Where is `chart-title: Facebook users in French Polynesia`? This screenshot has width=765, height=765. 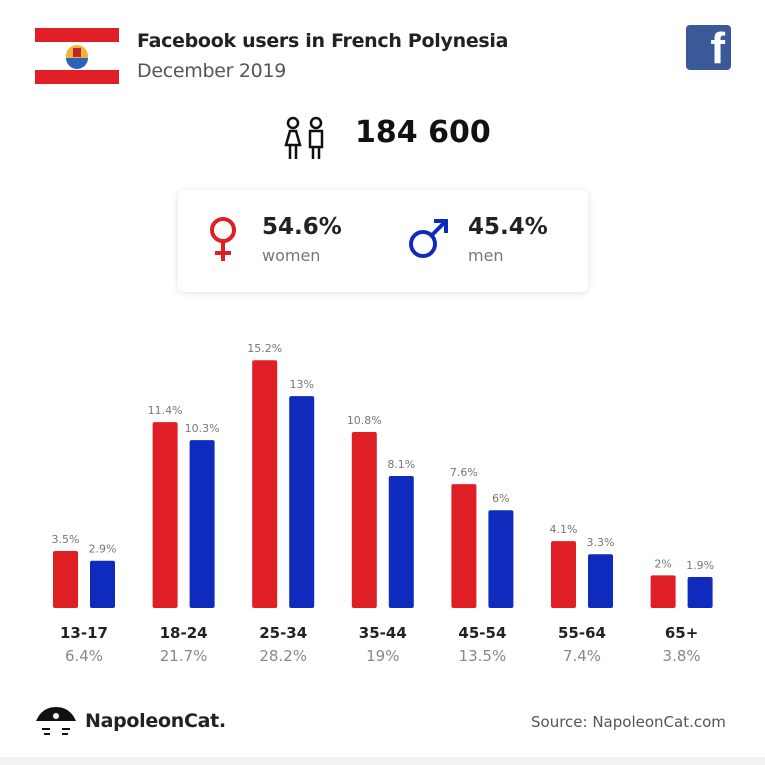 chart-title: Facebook users in French Polynesia is located at coordinates (323, 41).